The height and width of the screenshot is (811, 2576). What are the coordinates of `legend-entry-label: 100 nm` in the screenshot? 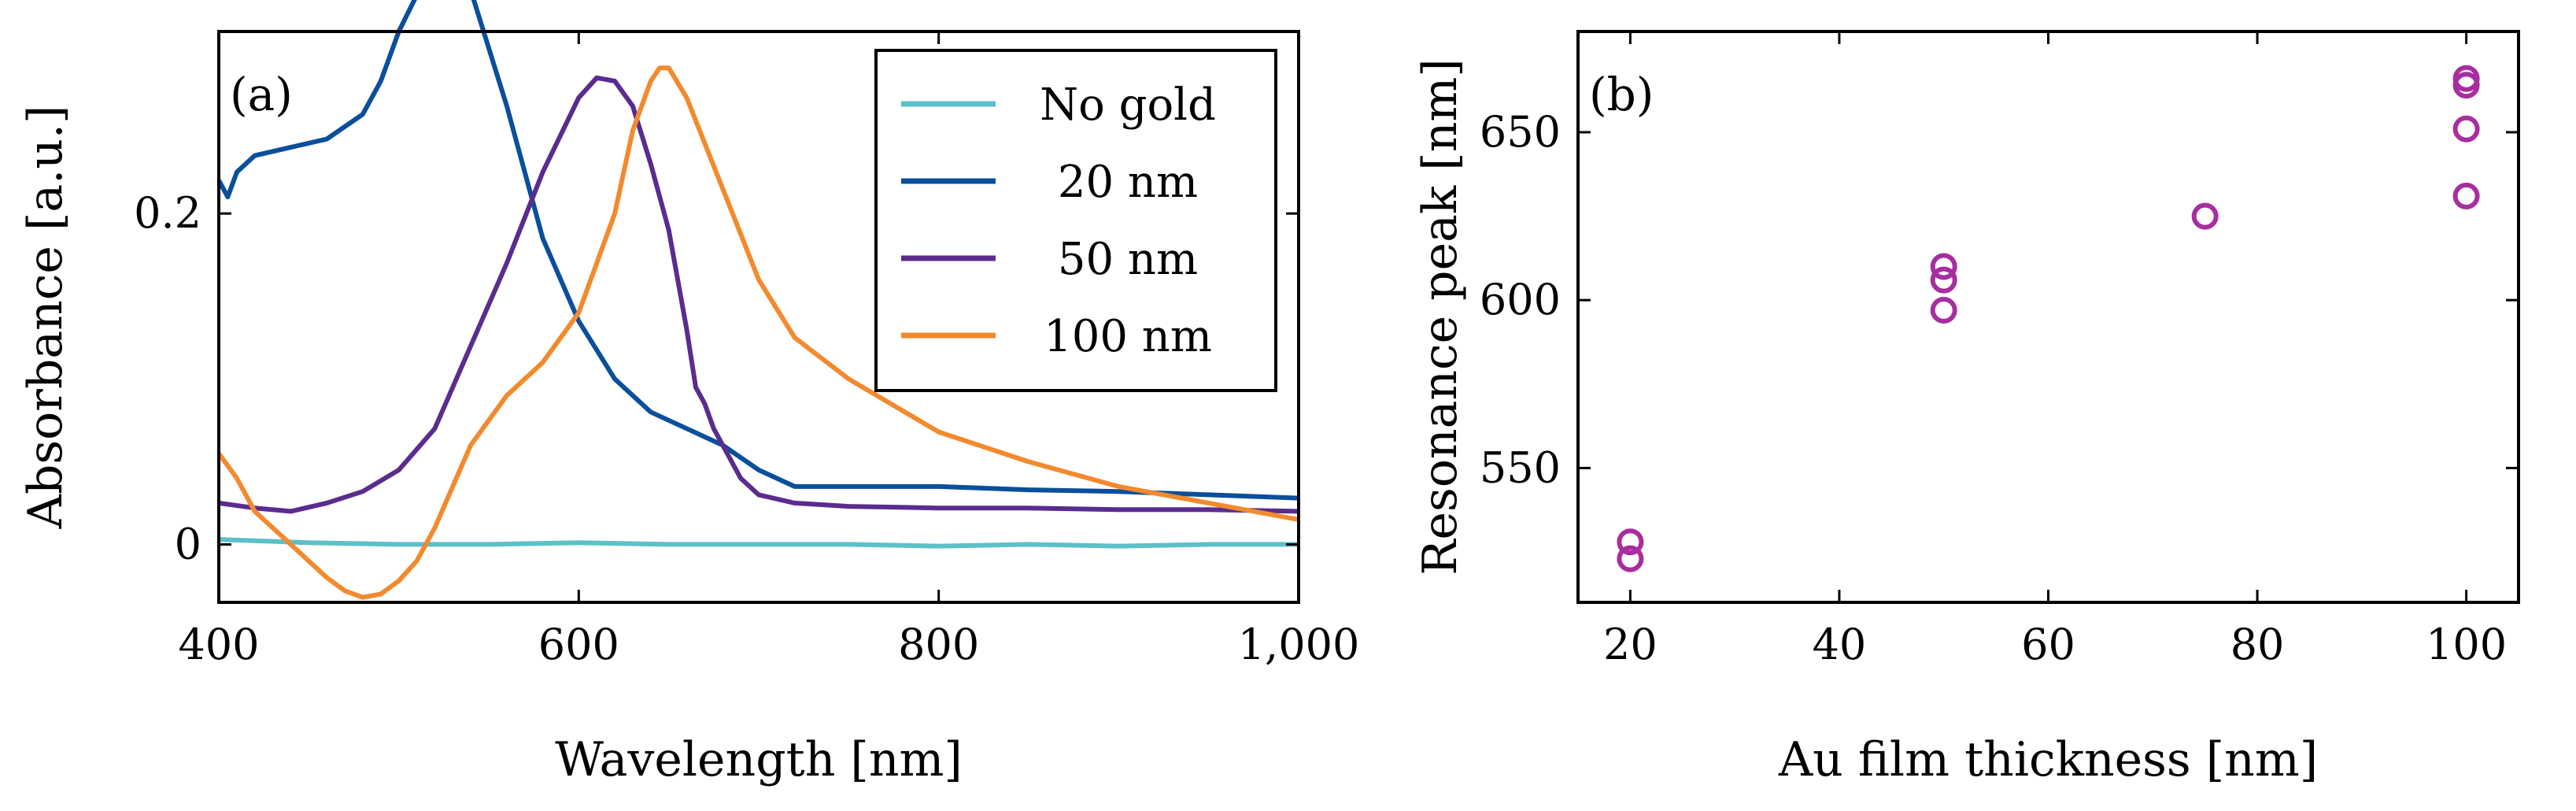 It's located at (1128, 336).